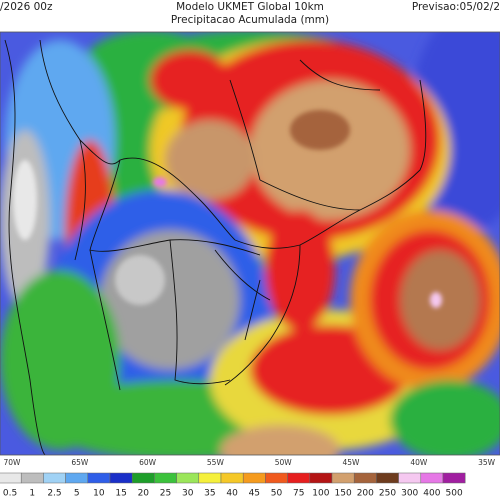 The width and height of the screenshot is (500, 500). Describe the element at coordinates (232, 494) in the screenshot. I see `colorbar-label: 40` at that location.